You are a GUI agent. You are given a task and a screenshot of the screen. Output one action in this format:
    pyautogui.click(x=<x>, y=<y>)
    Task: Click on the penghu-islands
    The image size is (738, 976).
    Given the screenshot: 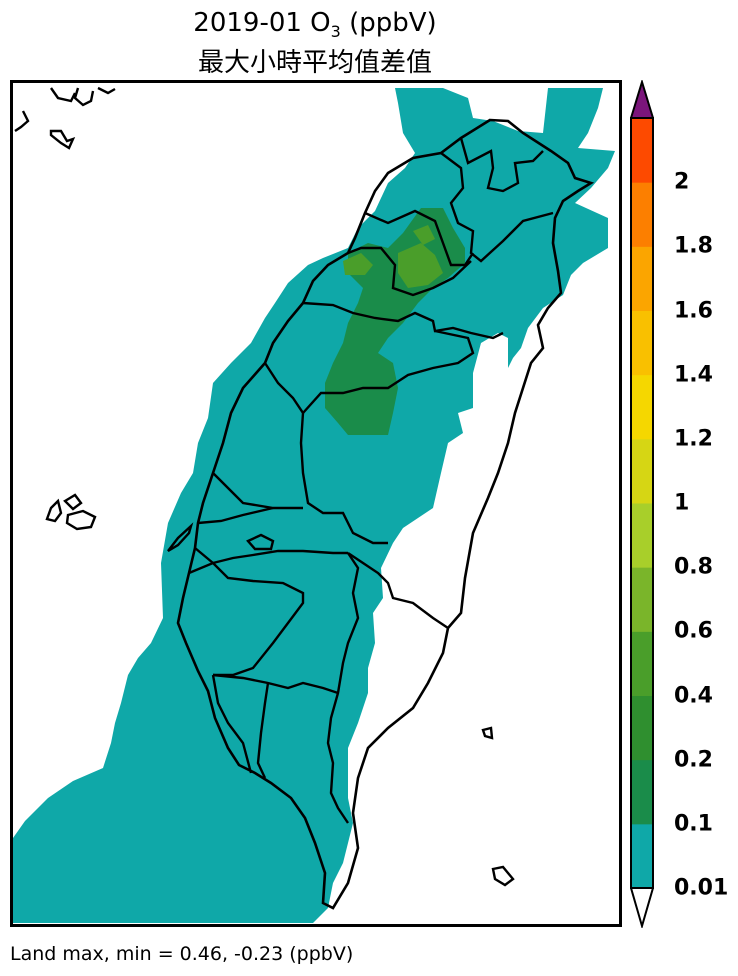 What is the action you would take?
    pyautogui.click(x=71, y=512)
    